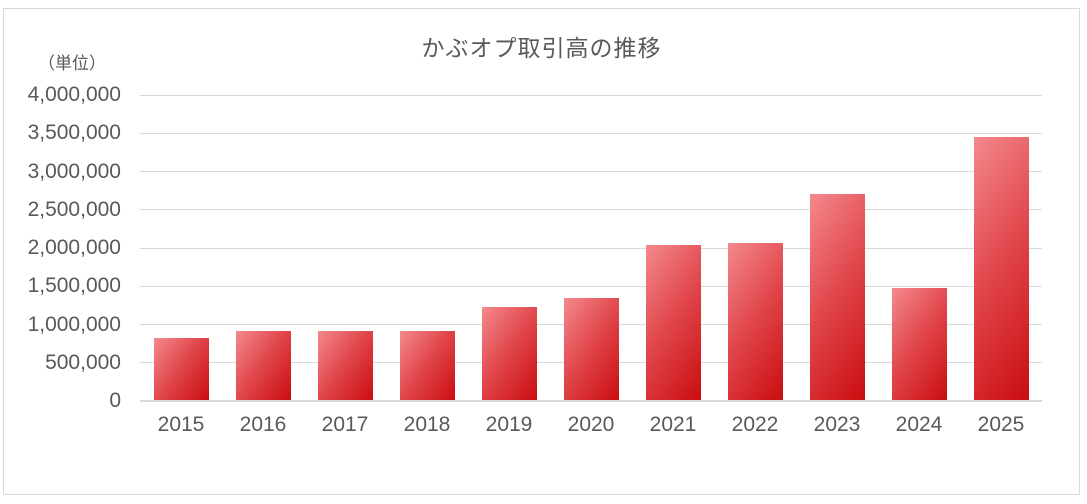  What do you see at coordinates (755, 321) in the screenshot?
I see `bar-2022` at bounding box center [755, 321].